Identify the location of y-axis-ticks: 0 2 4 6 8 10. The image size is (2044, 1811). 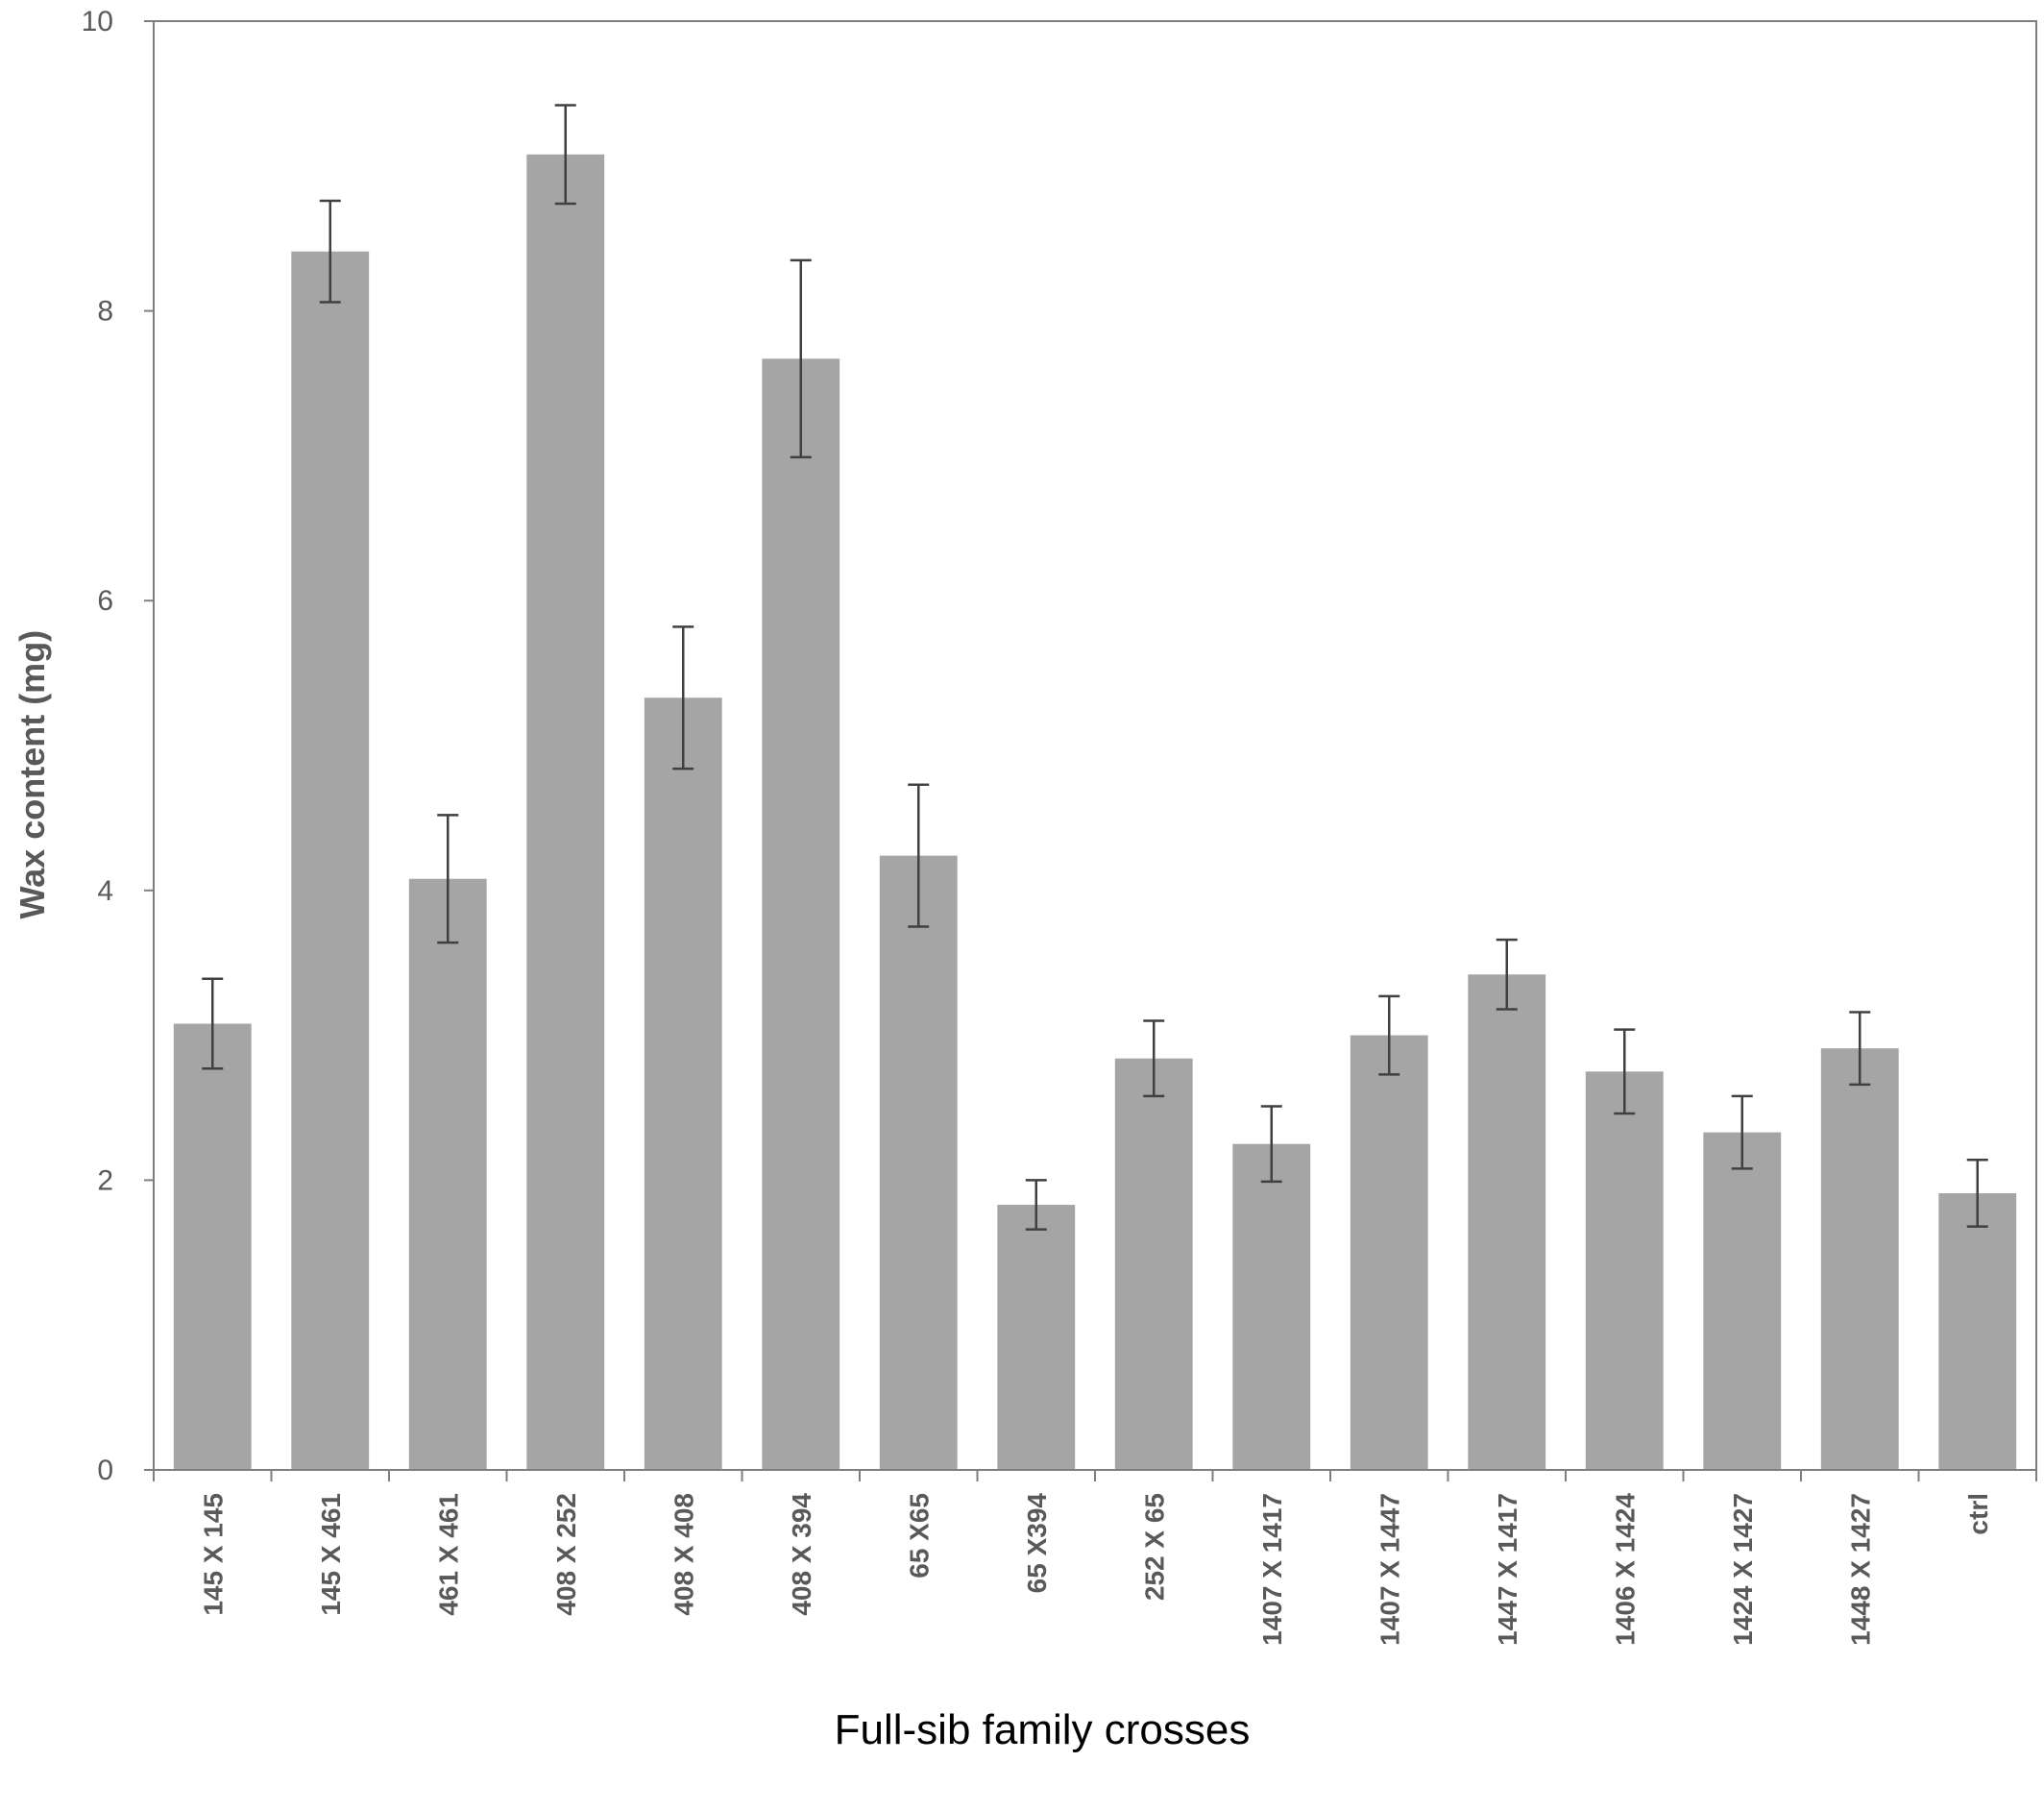
(118, 746).